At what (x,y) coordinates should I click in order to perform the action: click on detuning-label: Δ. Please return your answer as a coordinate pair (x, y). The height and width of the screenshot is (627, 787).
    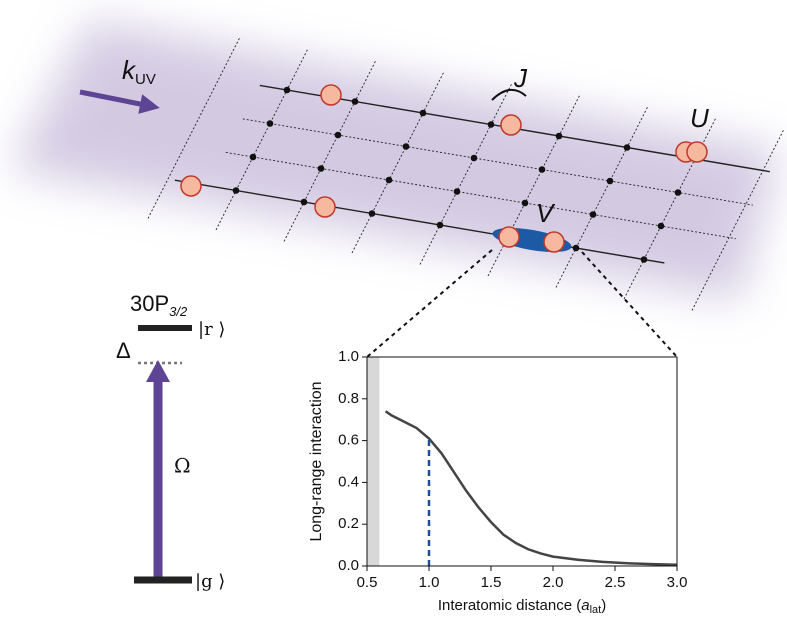
    Looking at the image, I should click on (123, 350).